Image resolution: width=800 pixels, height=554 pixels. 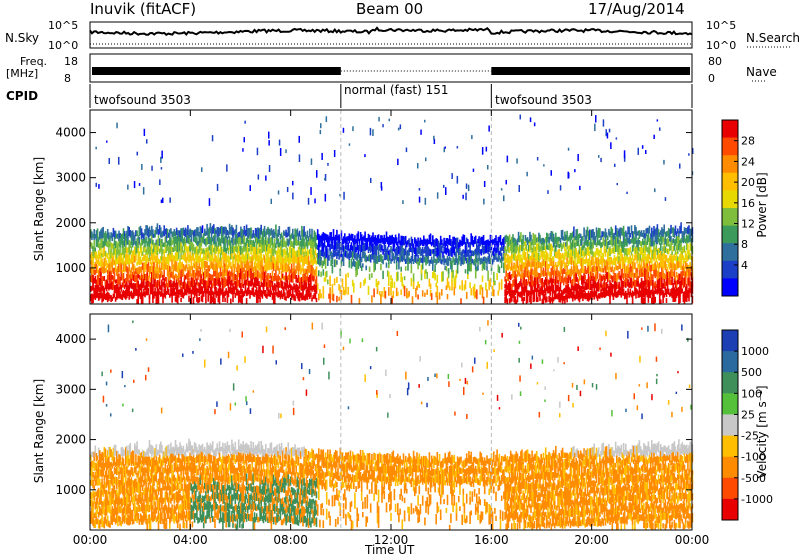 I want to click on nsky-label: N.Sky, so click(x=22, y=38).